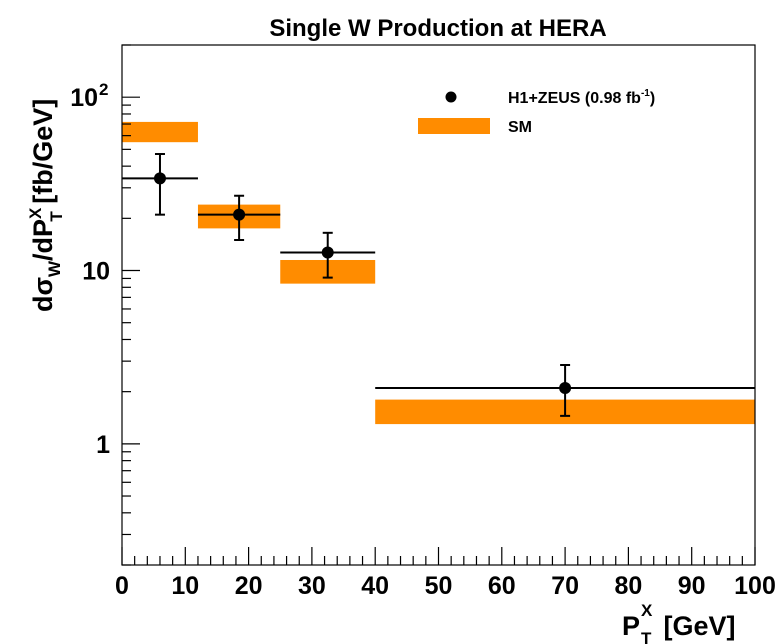 Image resolution: width=782 pixels, height=644 pixels. Describe the element at coordinates (56, 216) in the screenshot. I see `y-title-sub: T` at that location.